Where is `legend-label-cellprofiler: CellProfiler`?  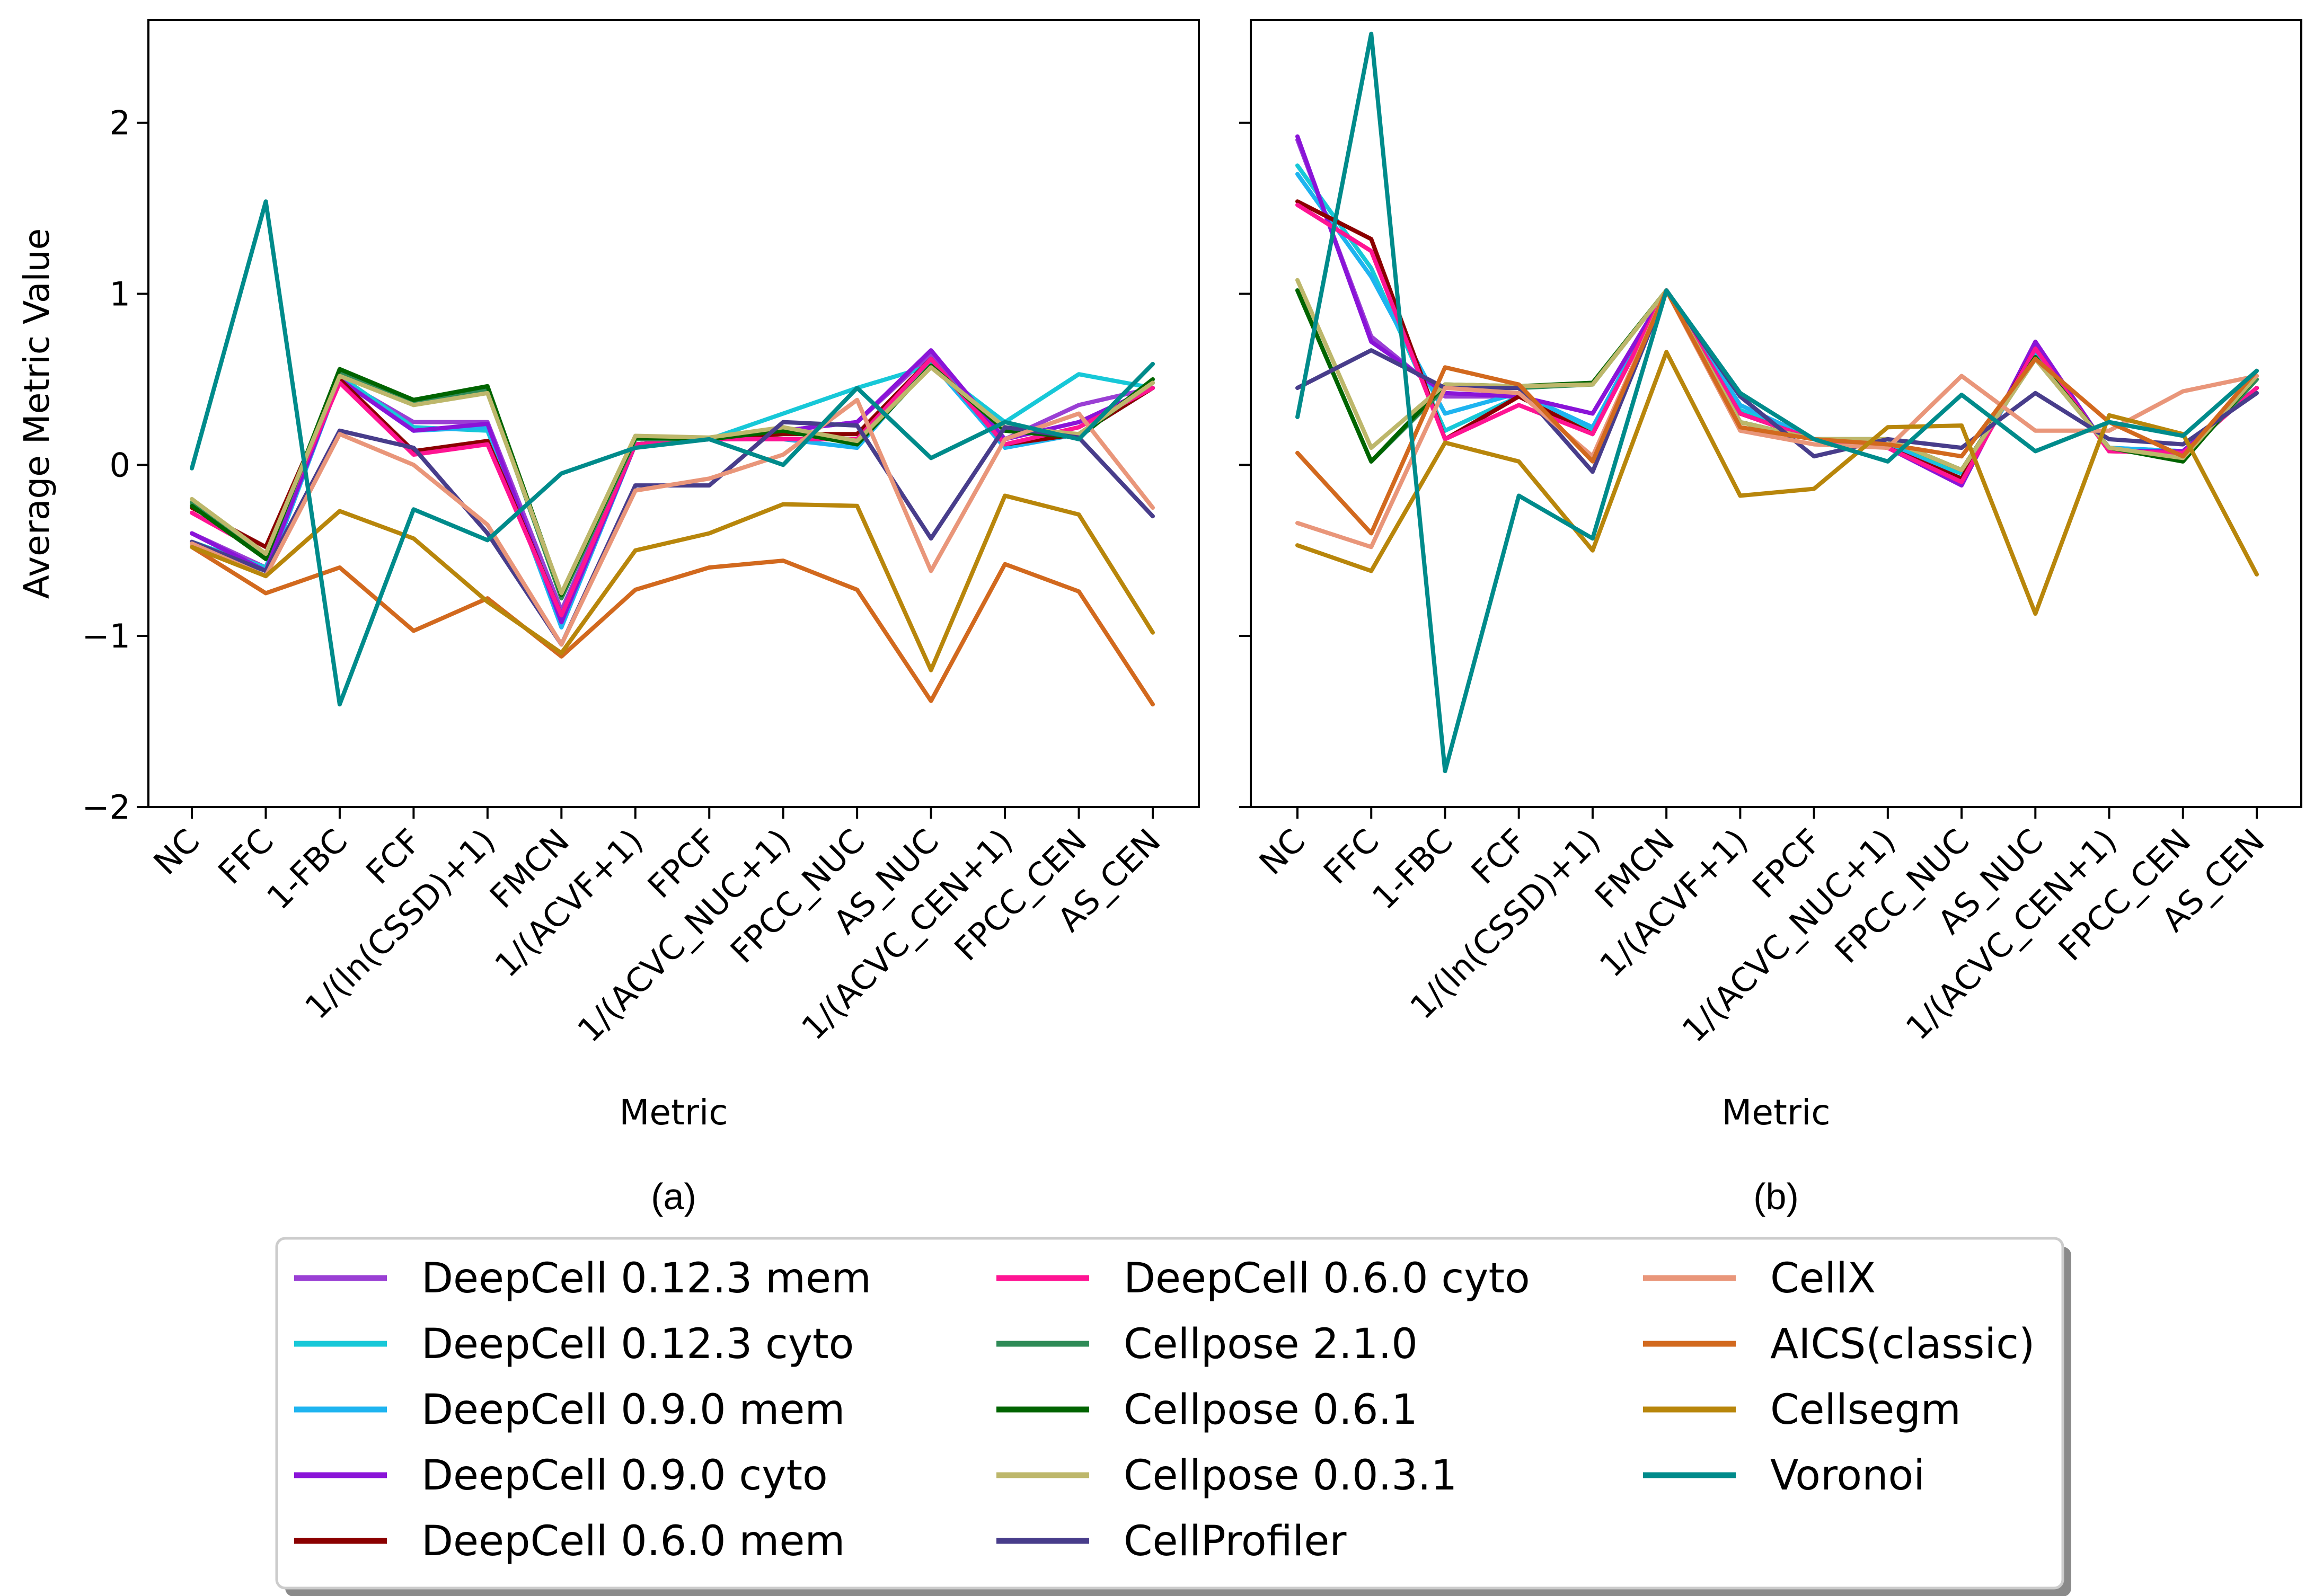
legend-label-cellprofiler: CellProfiler is located at coordinates (1236, 1541).